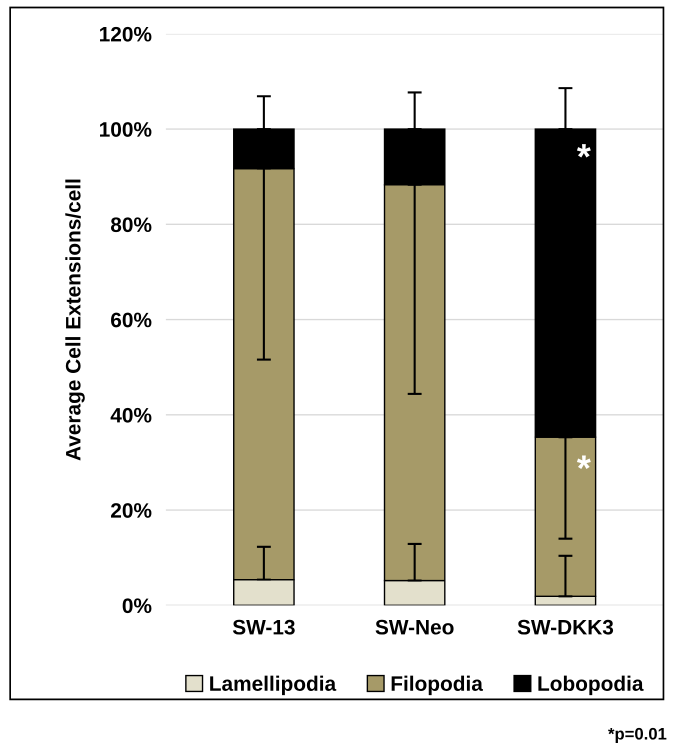  I want to click on x-tick-label: SW-13, so click(263, 627).